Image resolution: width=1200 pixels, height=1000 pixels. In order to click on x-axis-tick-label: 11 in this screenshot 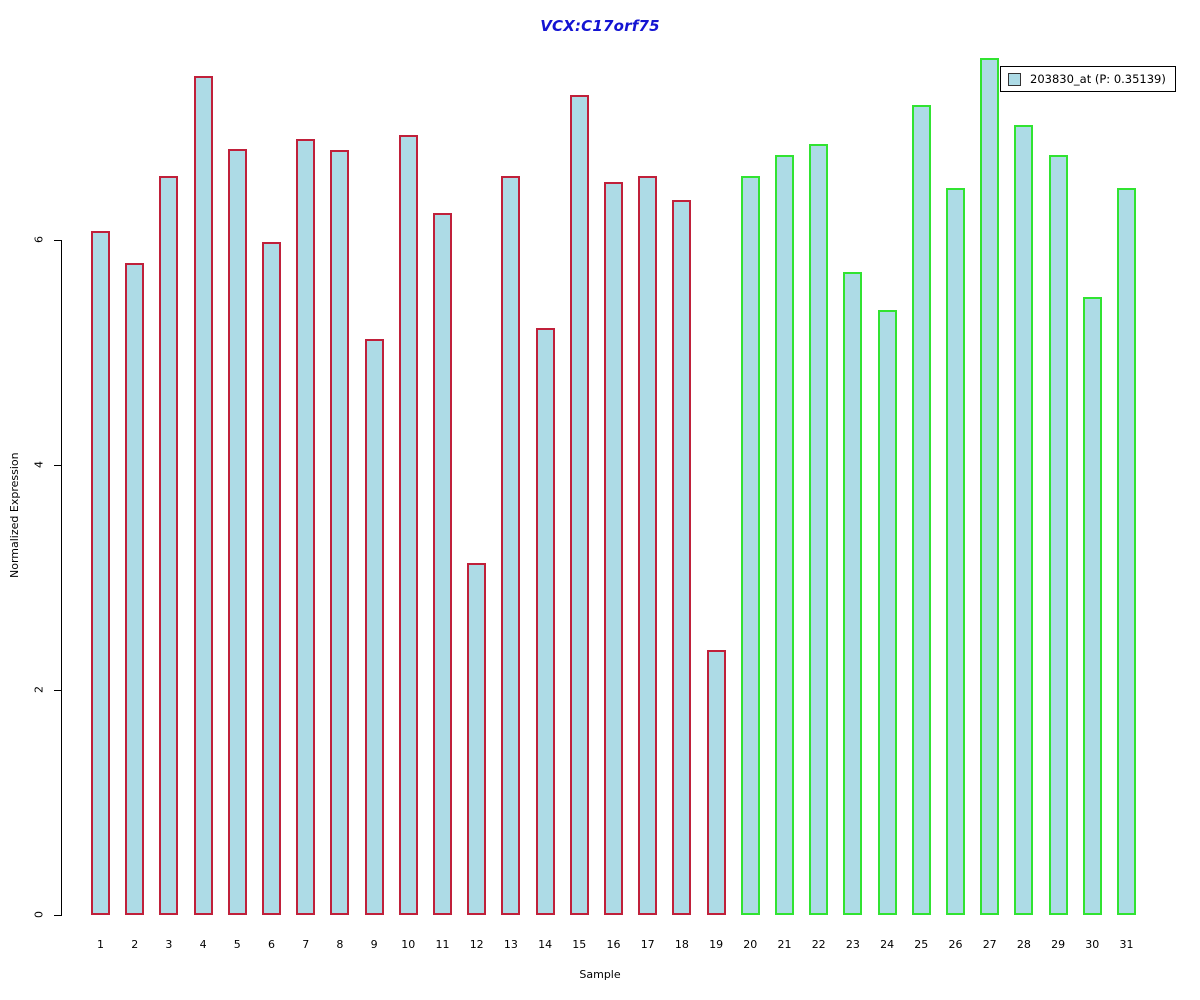, I will do `click(442, 944)`.